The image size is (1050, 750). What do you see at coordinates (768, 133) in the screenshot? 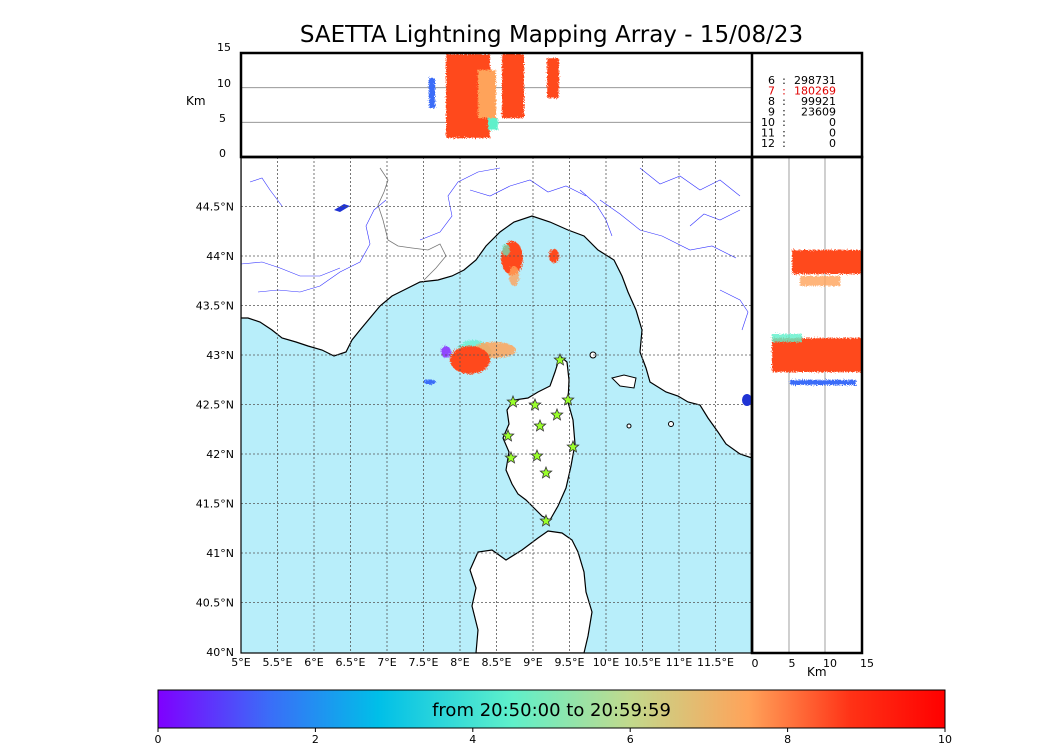
I see `station-count-n: 11` at bounding box center [768, 133].